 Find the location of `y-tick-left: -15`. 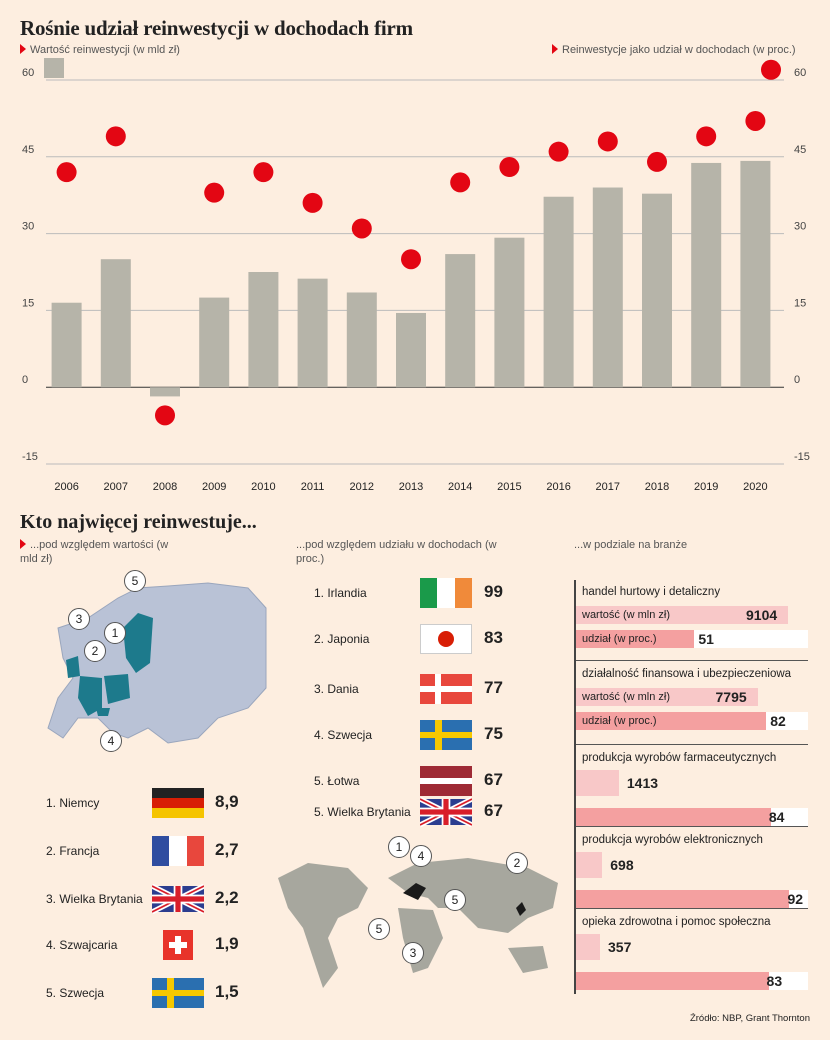

y-tick-left: -15 is located at coordinates (30, 457).